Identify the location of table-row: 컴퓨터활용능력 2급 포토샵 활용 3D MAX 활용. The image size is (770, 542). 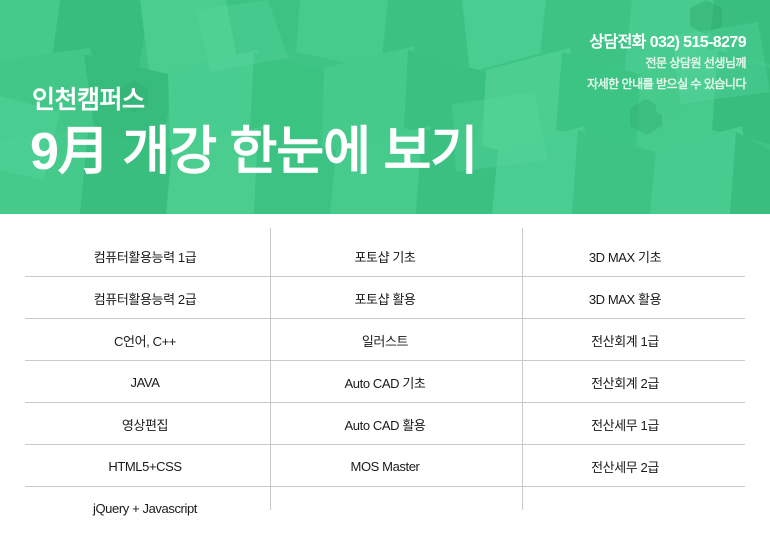
(385, 298).